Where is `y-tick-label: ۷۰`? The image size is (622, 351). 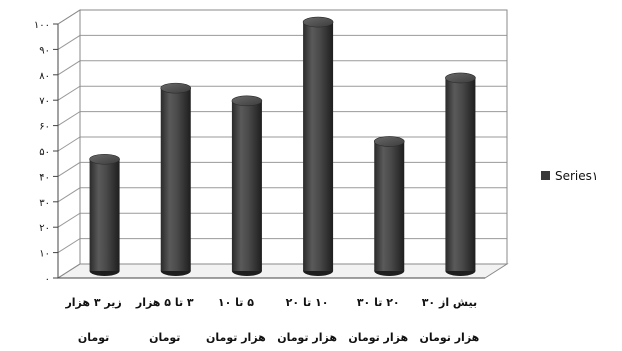
y-tick-label: ۷۰ is located at coordinates (44, 101).